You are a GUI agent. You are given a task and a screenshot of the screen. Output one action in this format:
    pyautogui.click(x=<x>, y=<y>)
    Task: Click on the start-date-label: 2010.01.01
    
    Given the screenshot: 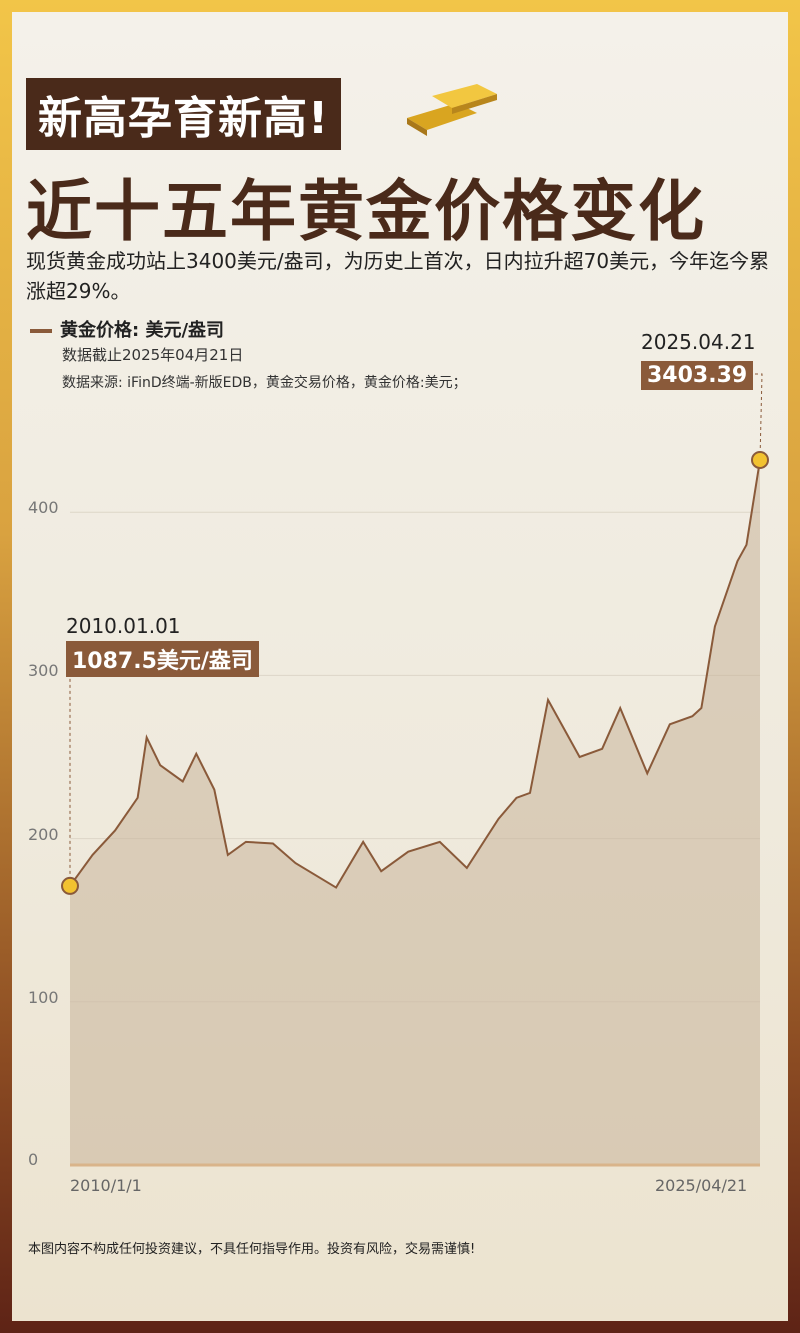 What is the action you would take?
    pyautogui.click(x=123, y=626)
    